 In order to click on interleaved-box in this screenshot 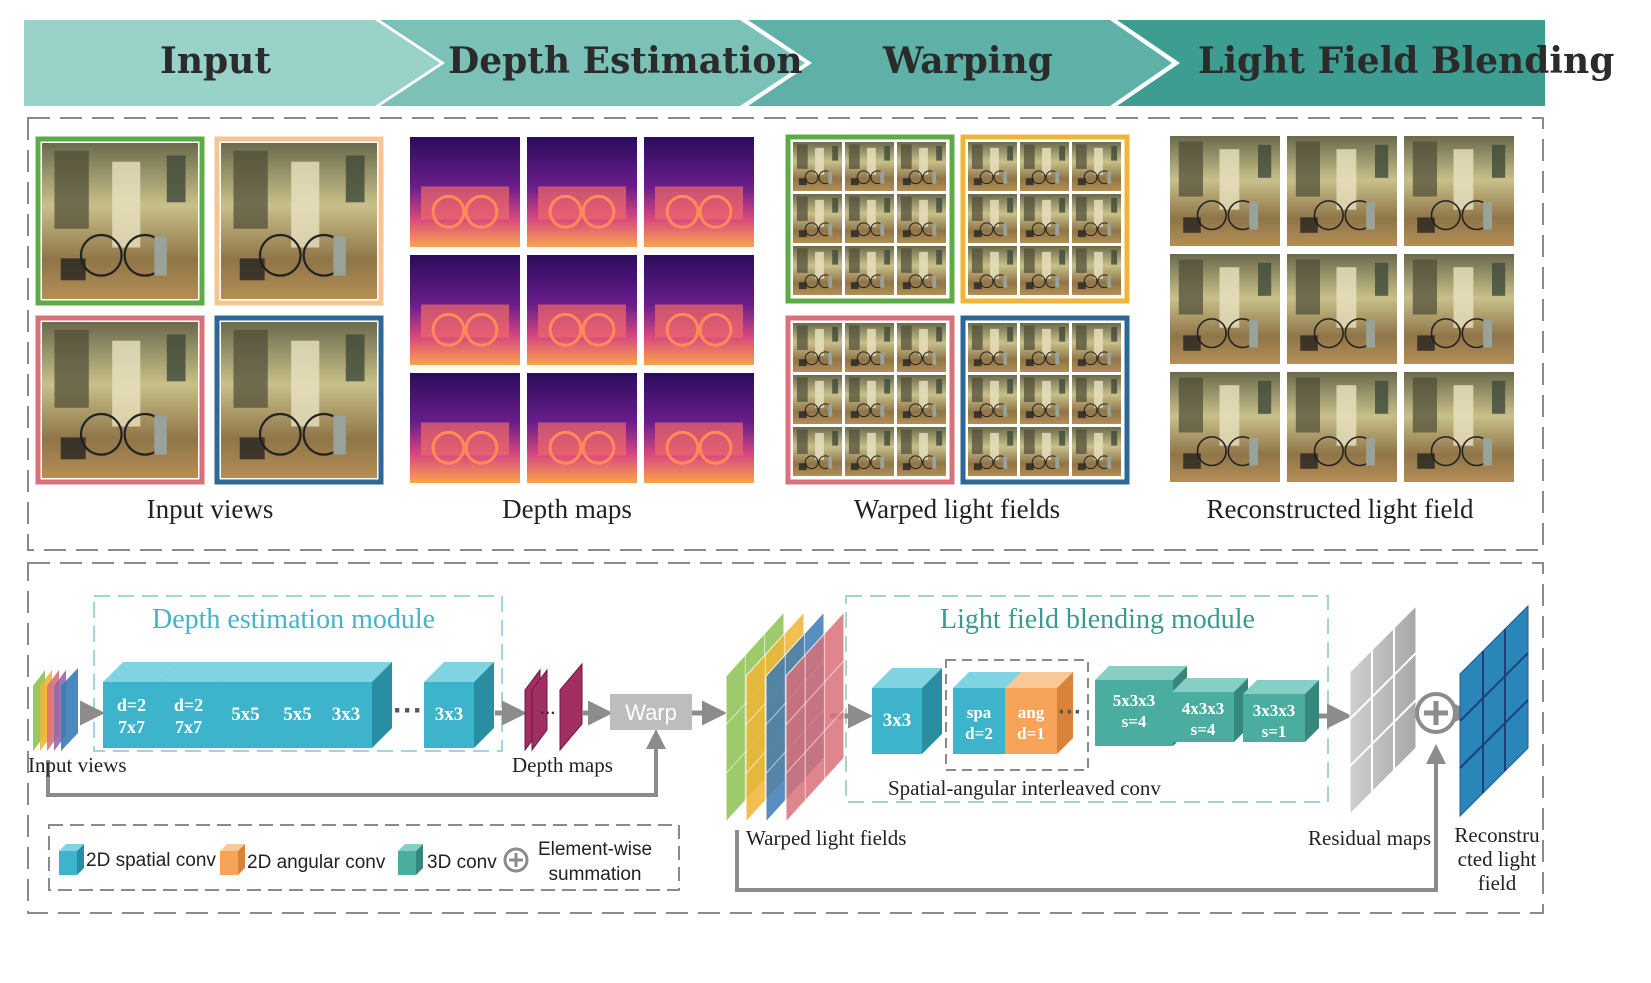, I will do `click(1017, 715)`.